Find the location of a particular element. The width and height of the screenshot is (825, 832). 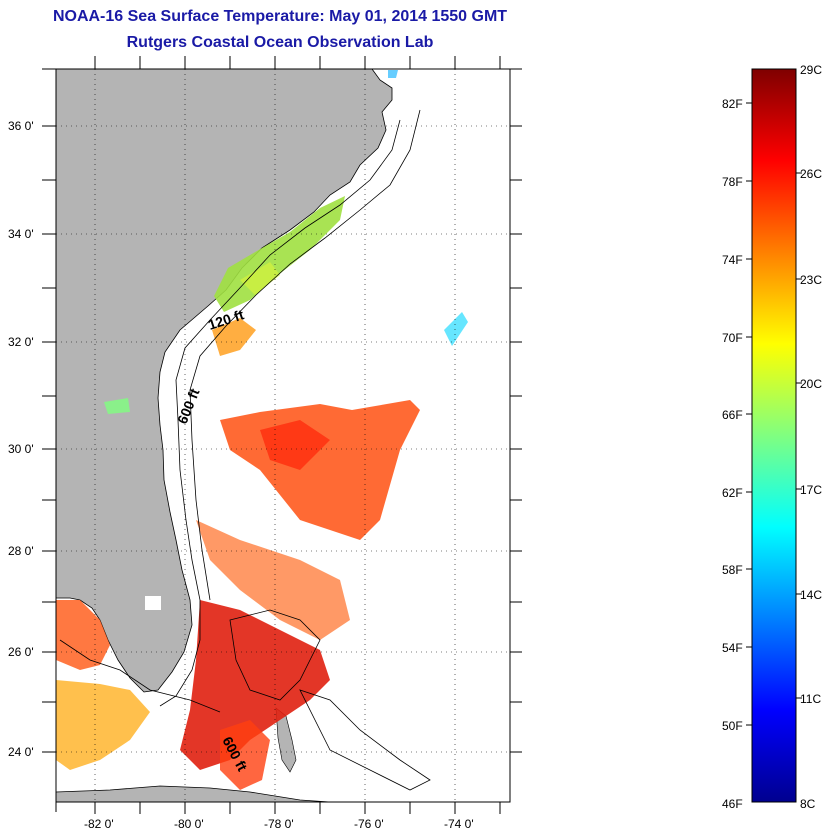

colorbar-fahrenheit-labels: 82F 78F 74F 70F 66F 62F 58F 54F 50F 46F is located at coordinates (732, 454).